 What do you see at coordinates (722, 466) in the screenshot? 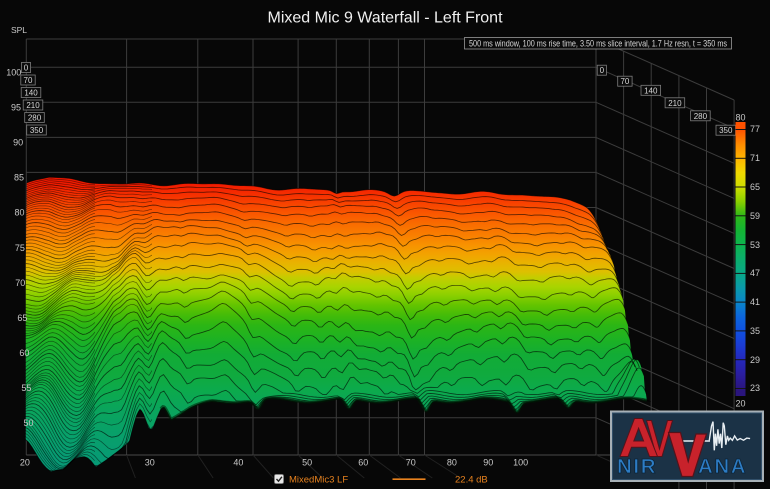
I see `svg-text: ANA` at bounding box center [722, 466].